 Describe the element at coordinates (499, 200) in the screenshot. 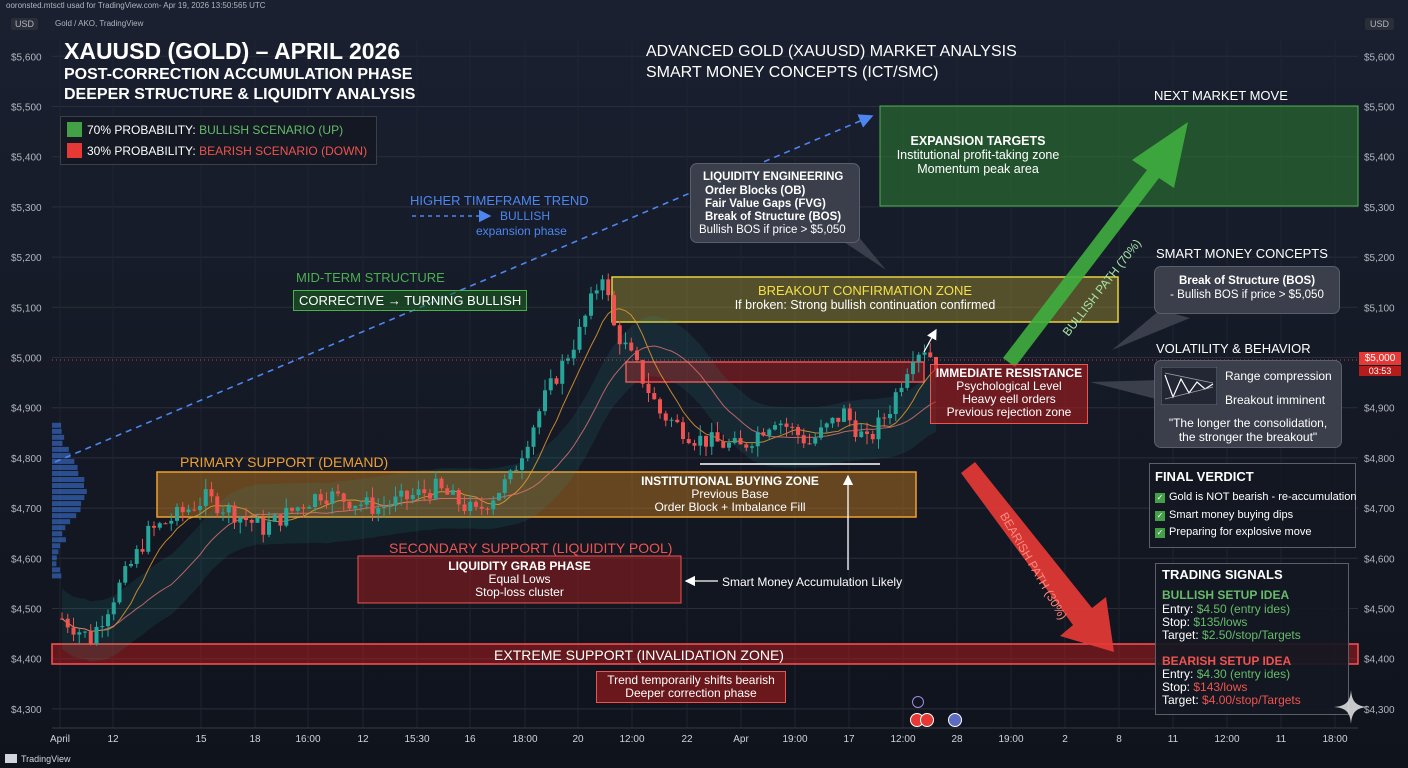

I see `htf-trend-title: HIGHER TIMEFRAME TREND` at that location.